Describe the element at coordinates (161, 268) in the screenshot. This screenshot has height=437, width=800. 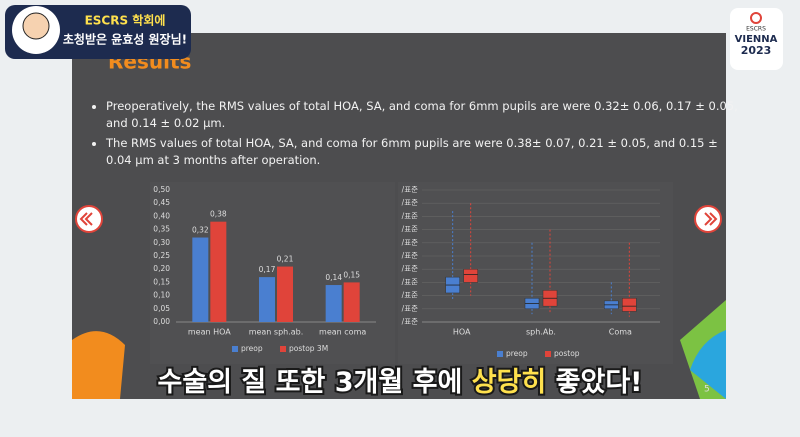
I see `y-tick-label: 0,20` at that location.